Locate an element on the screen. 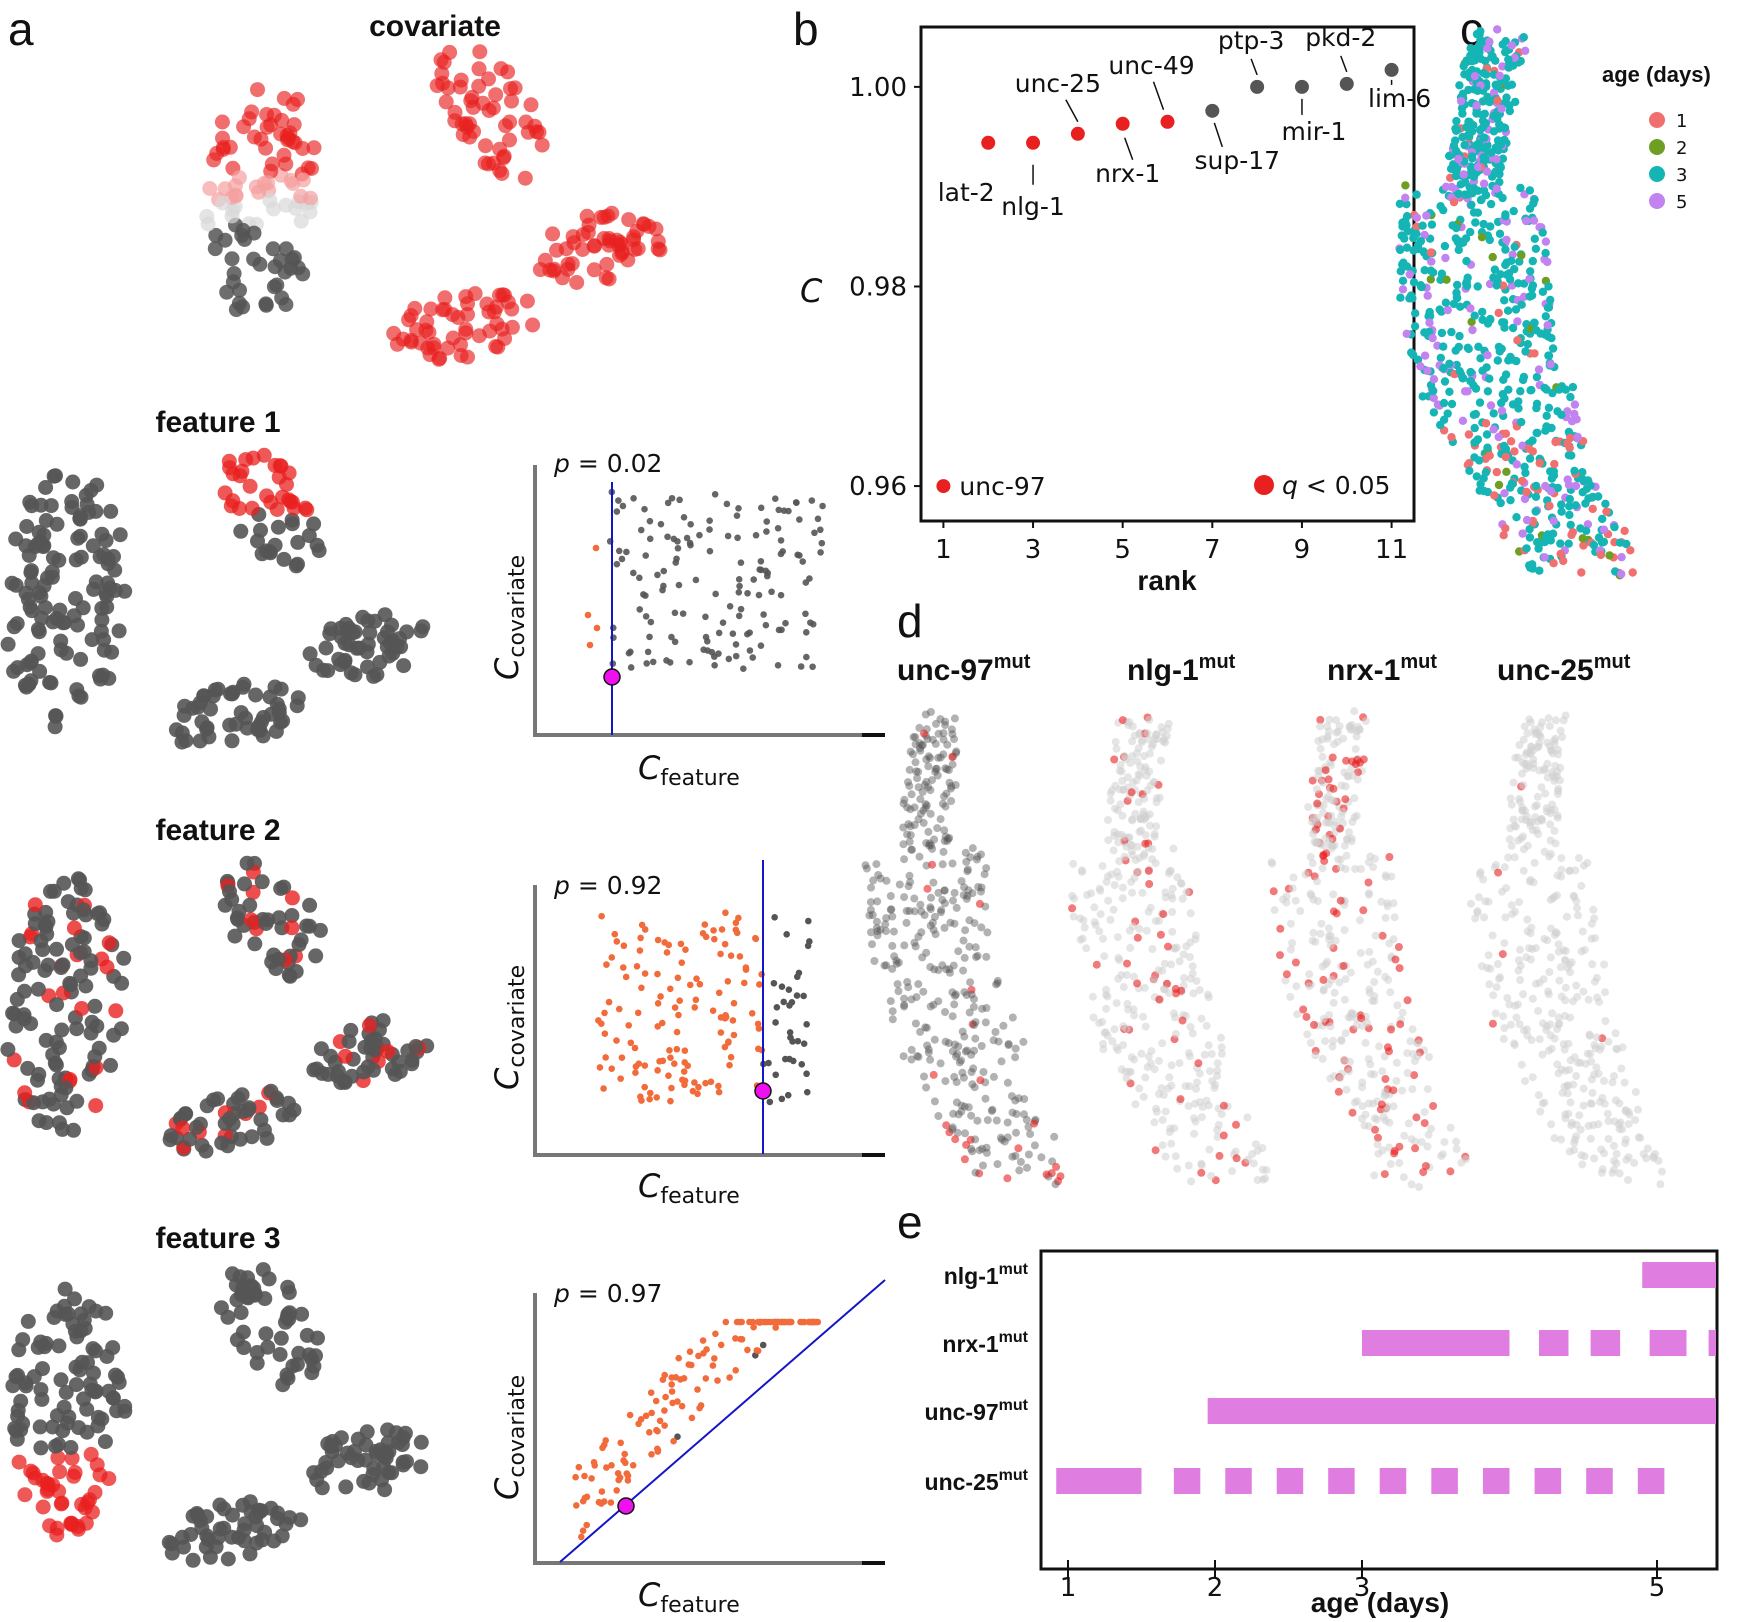 The height and width of the screenshot is (1622, 1750). y-axis-main: C is located at coordinates (507, 668).